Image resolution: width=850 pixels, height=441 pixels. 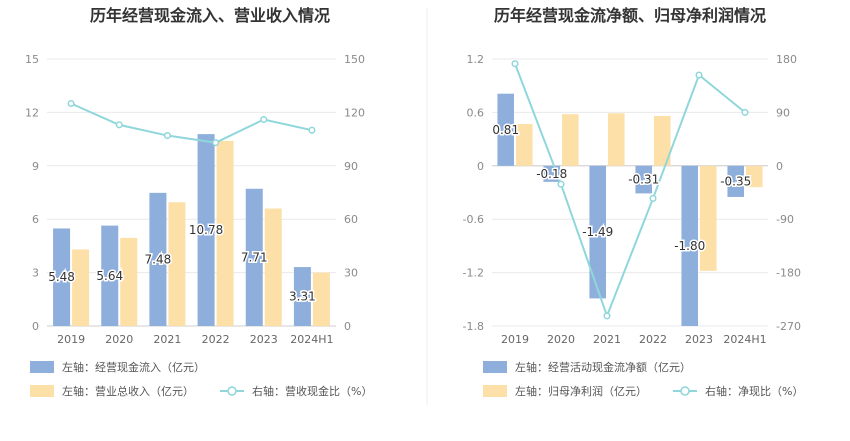 I want to click on chart1-left-tick-label: 6, so click(x=35, y=219).